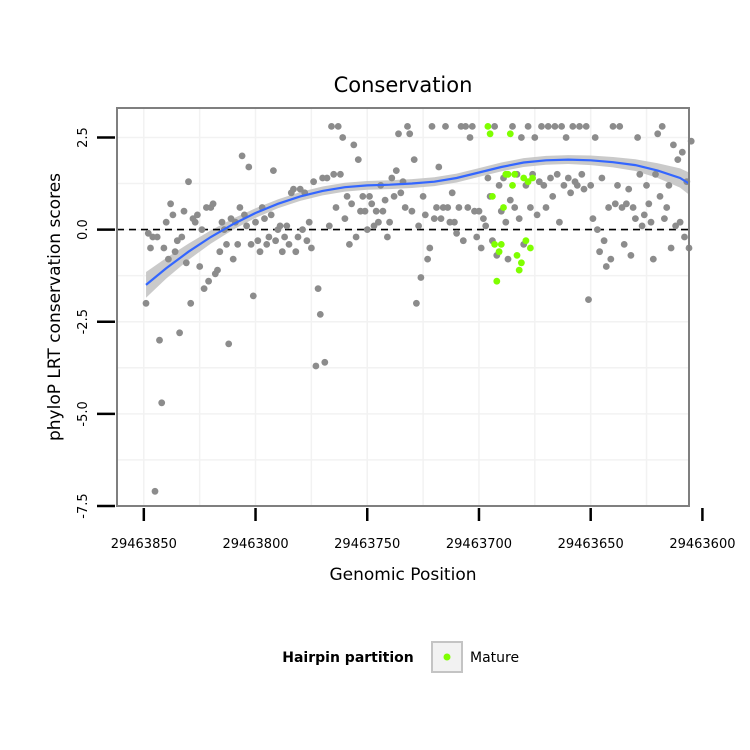 The image size is (750, 750). What do you see at coordinates (83, 229) in the screenshot?
I see `y-tick-label: 0.0` at bounding box center [83, 229].